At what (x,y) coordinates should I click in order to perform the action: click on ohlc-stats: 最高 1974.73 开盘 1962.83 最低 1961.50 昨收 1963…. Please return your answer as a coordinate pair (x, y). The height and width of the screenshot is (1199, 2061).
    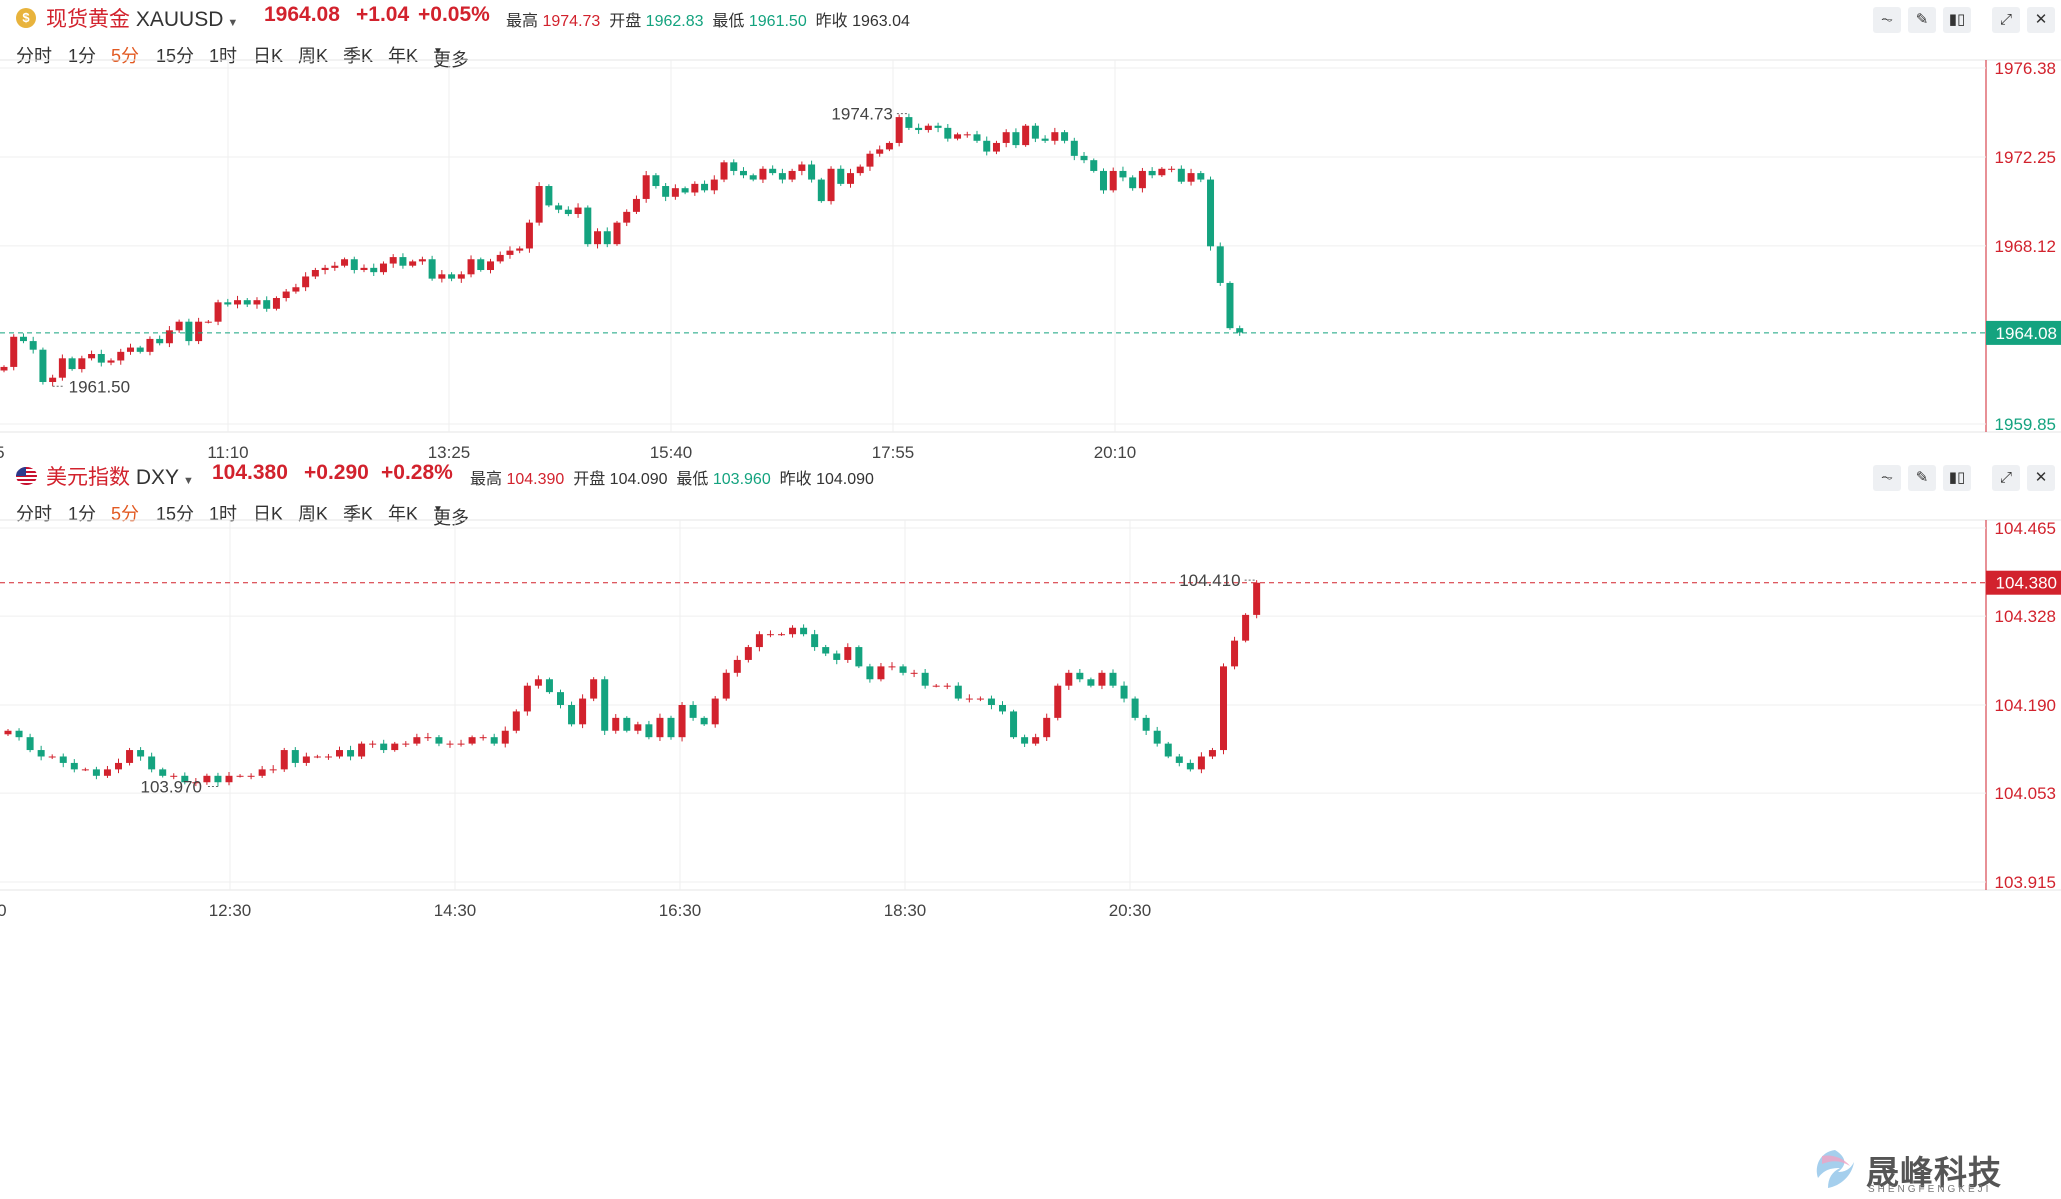
    Looking at the image, I should click on (708, 21).